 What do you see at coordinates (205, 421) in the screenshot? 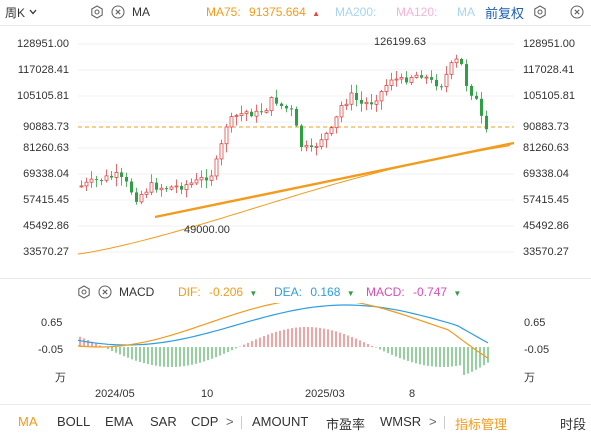
I see `tab-cdp: CDP` at bounding box center [205, 421].